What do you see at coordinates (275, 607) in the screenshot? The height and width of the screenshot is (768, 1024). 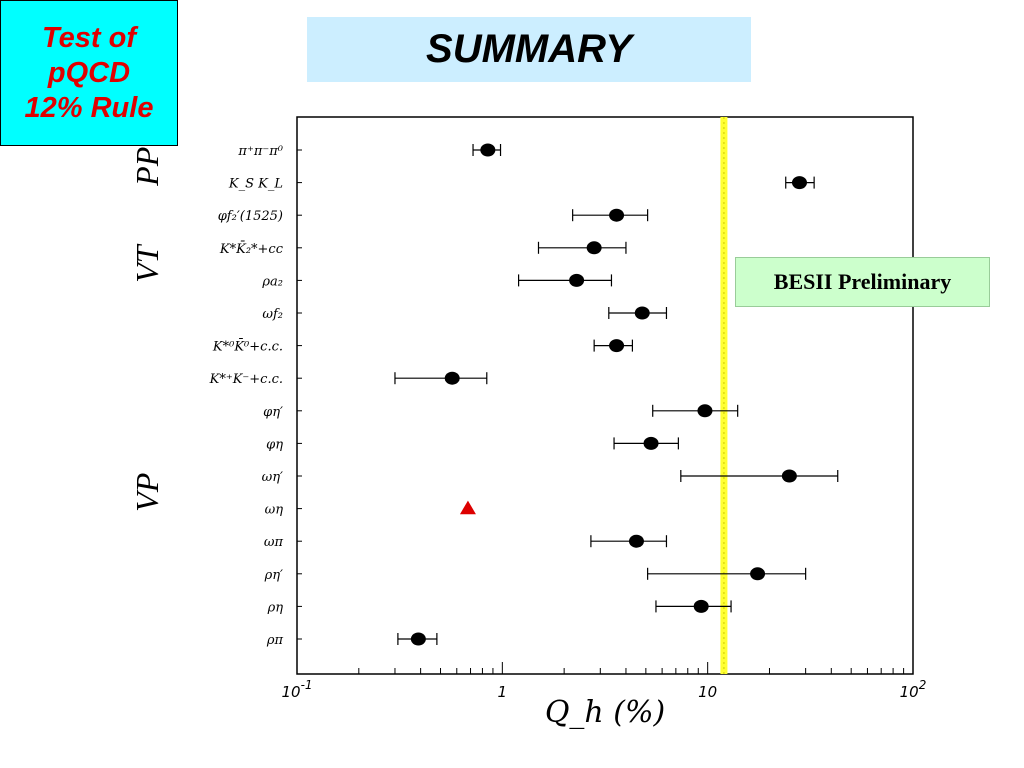 I see `category-label: ρη` at bounding box center [275, 607].